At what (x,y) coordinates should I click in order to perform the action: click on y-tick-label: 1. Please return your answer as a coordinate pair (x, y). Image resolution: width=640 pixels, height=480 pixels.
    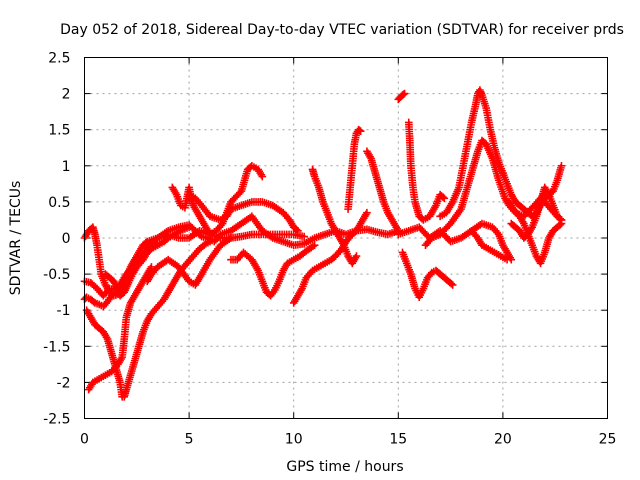
    Looking at the image, I should click on (66, 167).